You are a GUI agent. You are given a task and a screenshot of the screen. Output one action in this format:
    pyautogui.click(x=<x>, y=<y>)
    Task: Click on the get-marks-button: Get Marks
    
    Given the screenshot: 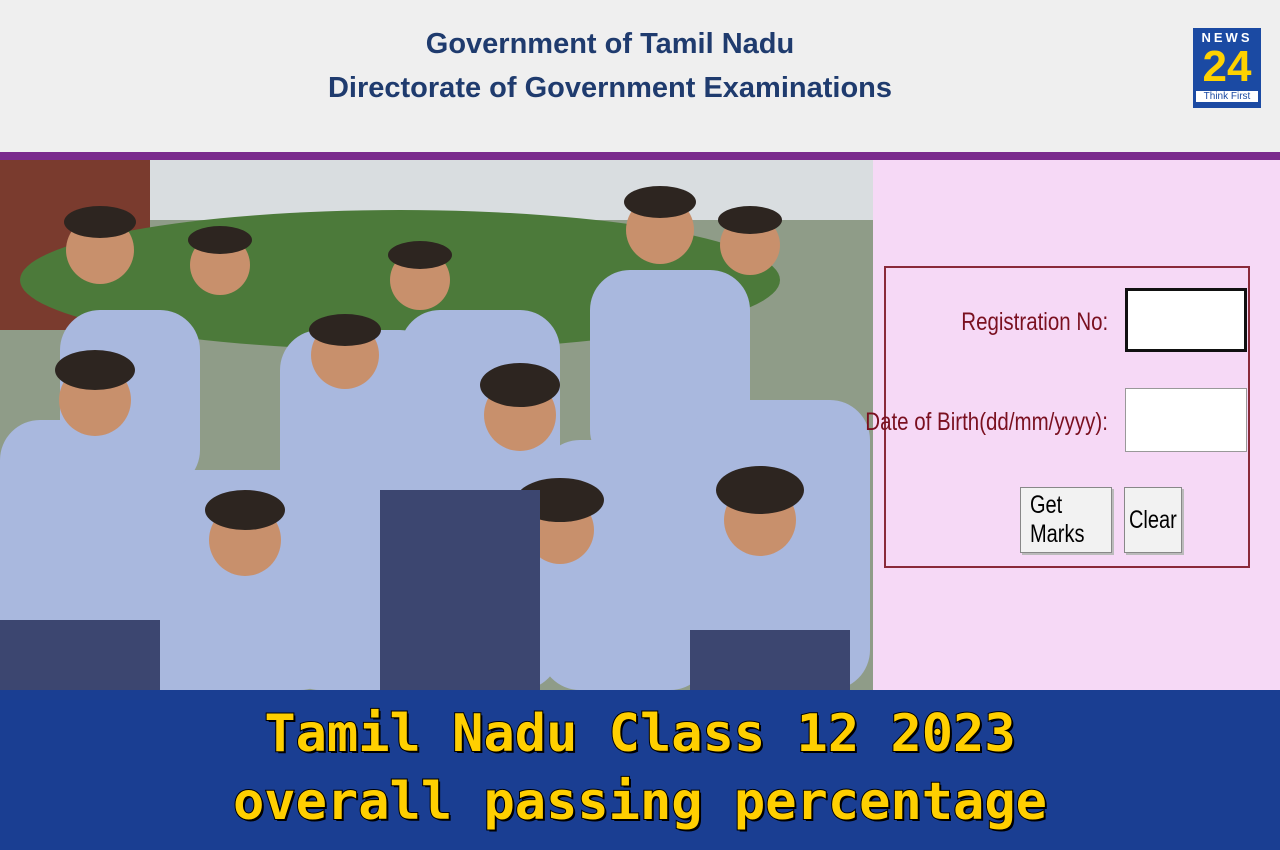 What is the action you would take?
    pyautogui.click(x=1066, y=520)
    